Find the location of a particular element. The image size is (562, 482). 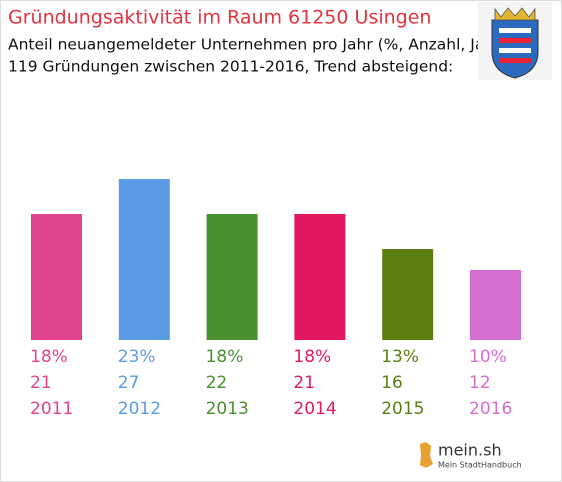

brand-logo: mein.sh Mein StadtHandbuch is located at coordinates (470, 454).